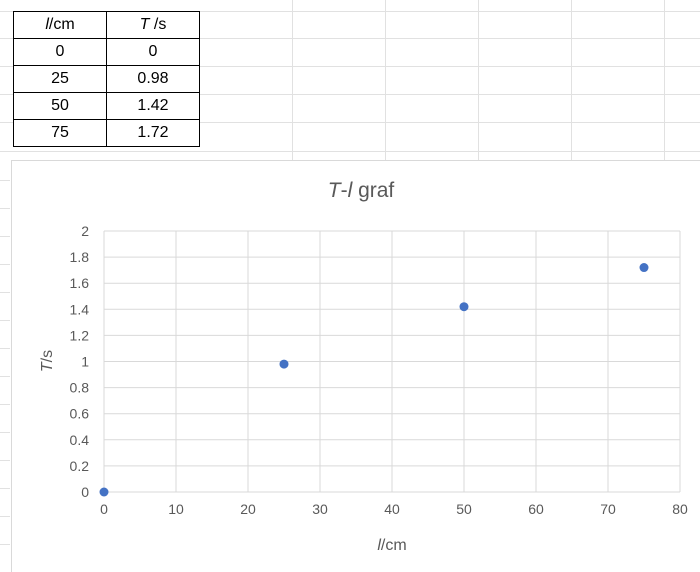  I want to click on y-tick-label: 1.8, so click(80, 257).